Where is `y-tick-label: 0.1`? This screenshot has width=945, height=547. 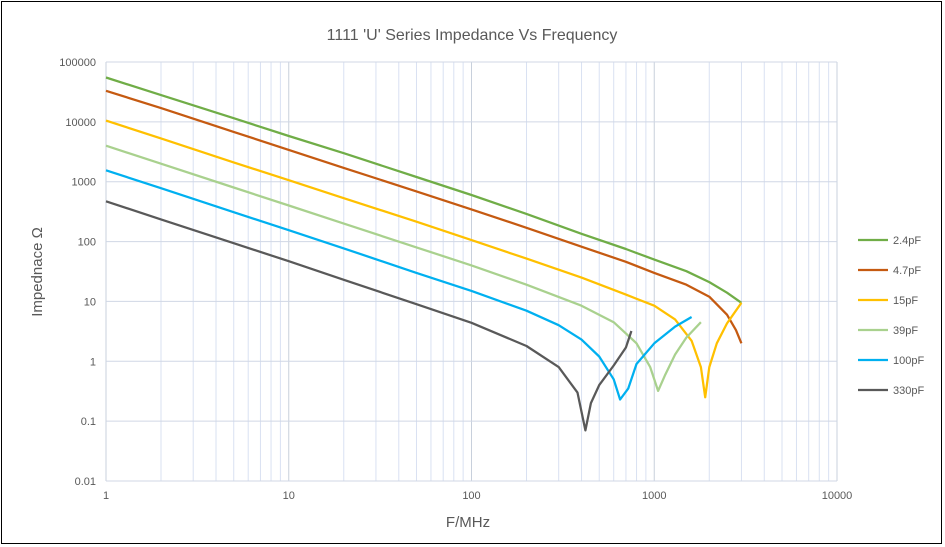 y-tick-label: 0.1 is located at coordinates (88, 422).